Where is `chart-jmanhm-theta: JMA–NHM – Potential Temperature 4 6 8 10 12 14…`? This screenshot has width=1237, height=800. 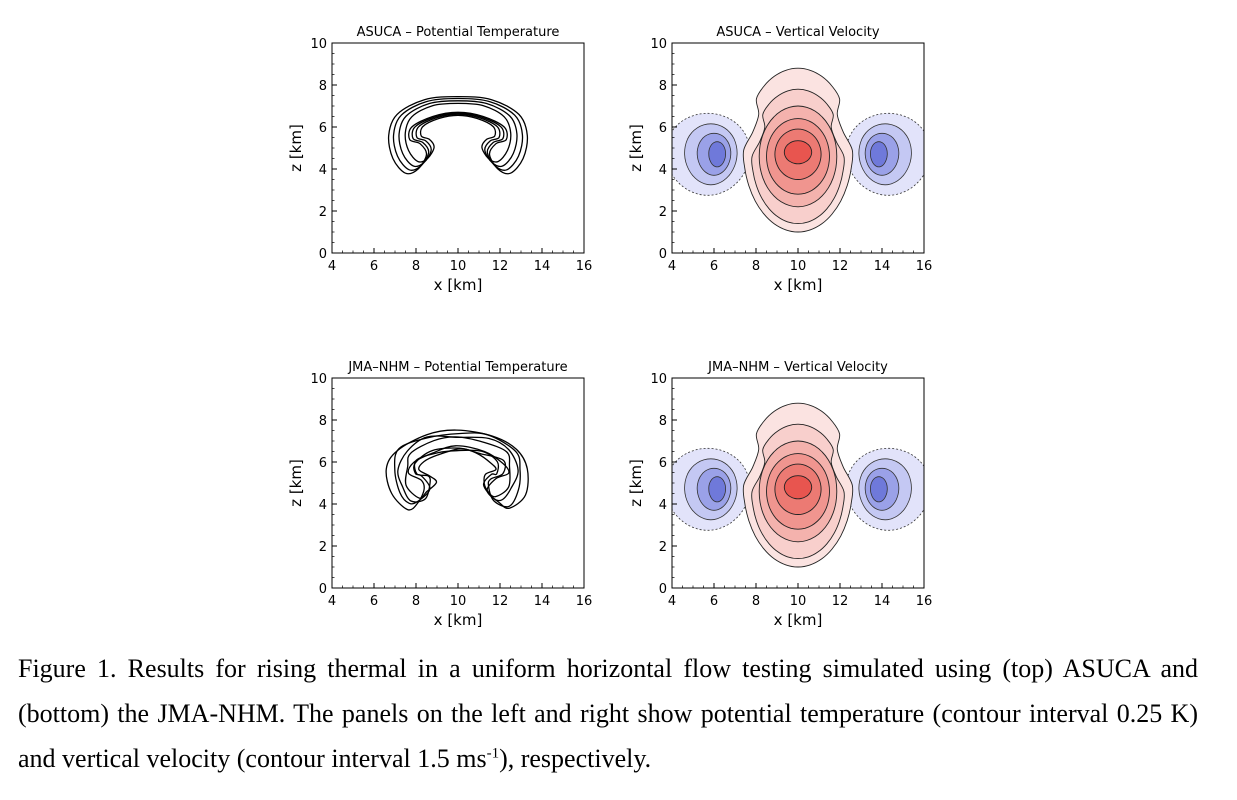 chart-jmanhm-theta: JMA–NHM – Potential Temperature 4 6 8 10 12 14… is located at coordinates (440, 494).